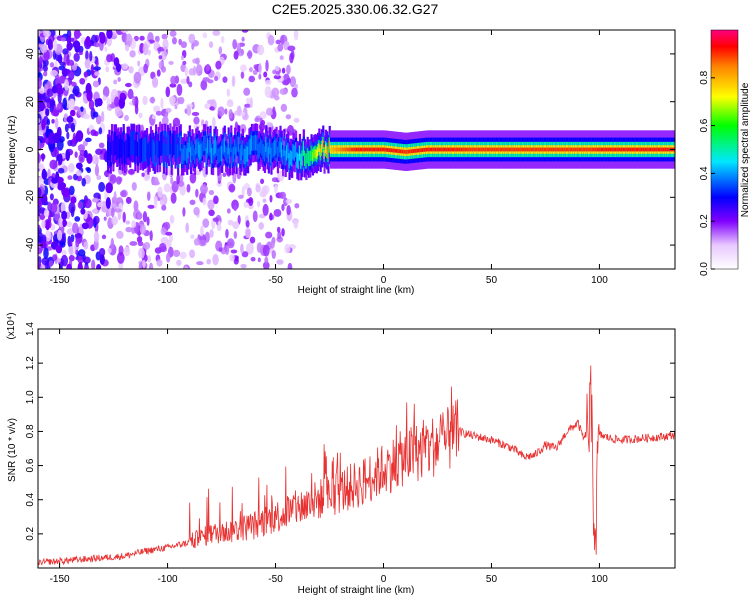 The width and height of the screenshot is (750, 600). I want to click on x-tick-label: -50, so click(275, 579).